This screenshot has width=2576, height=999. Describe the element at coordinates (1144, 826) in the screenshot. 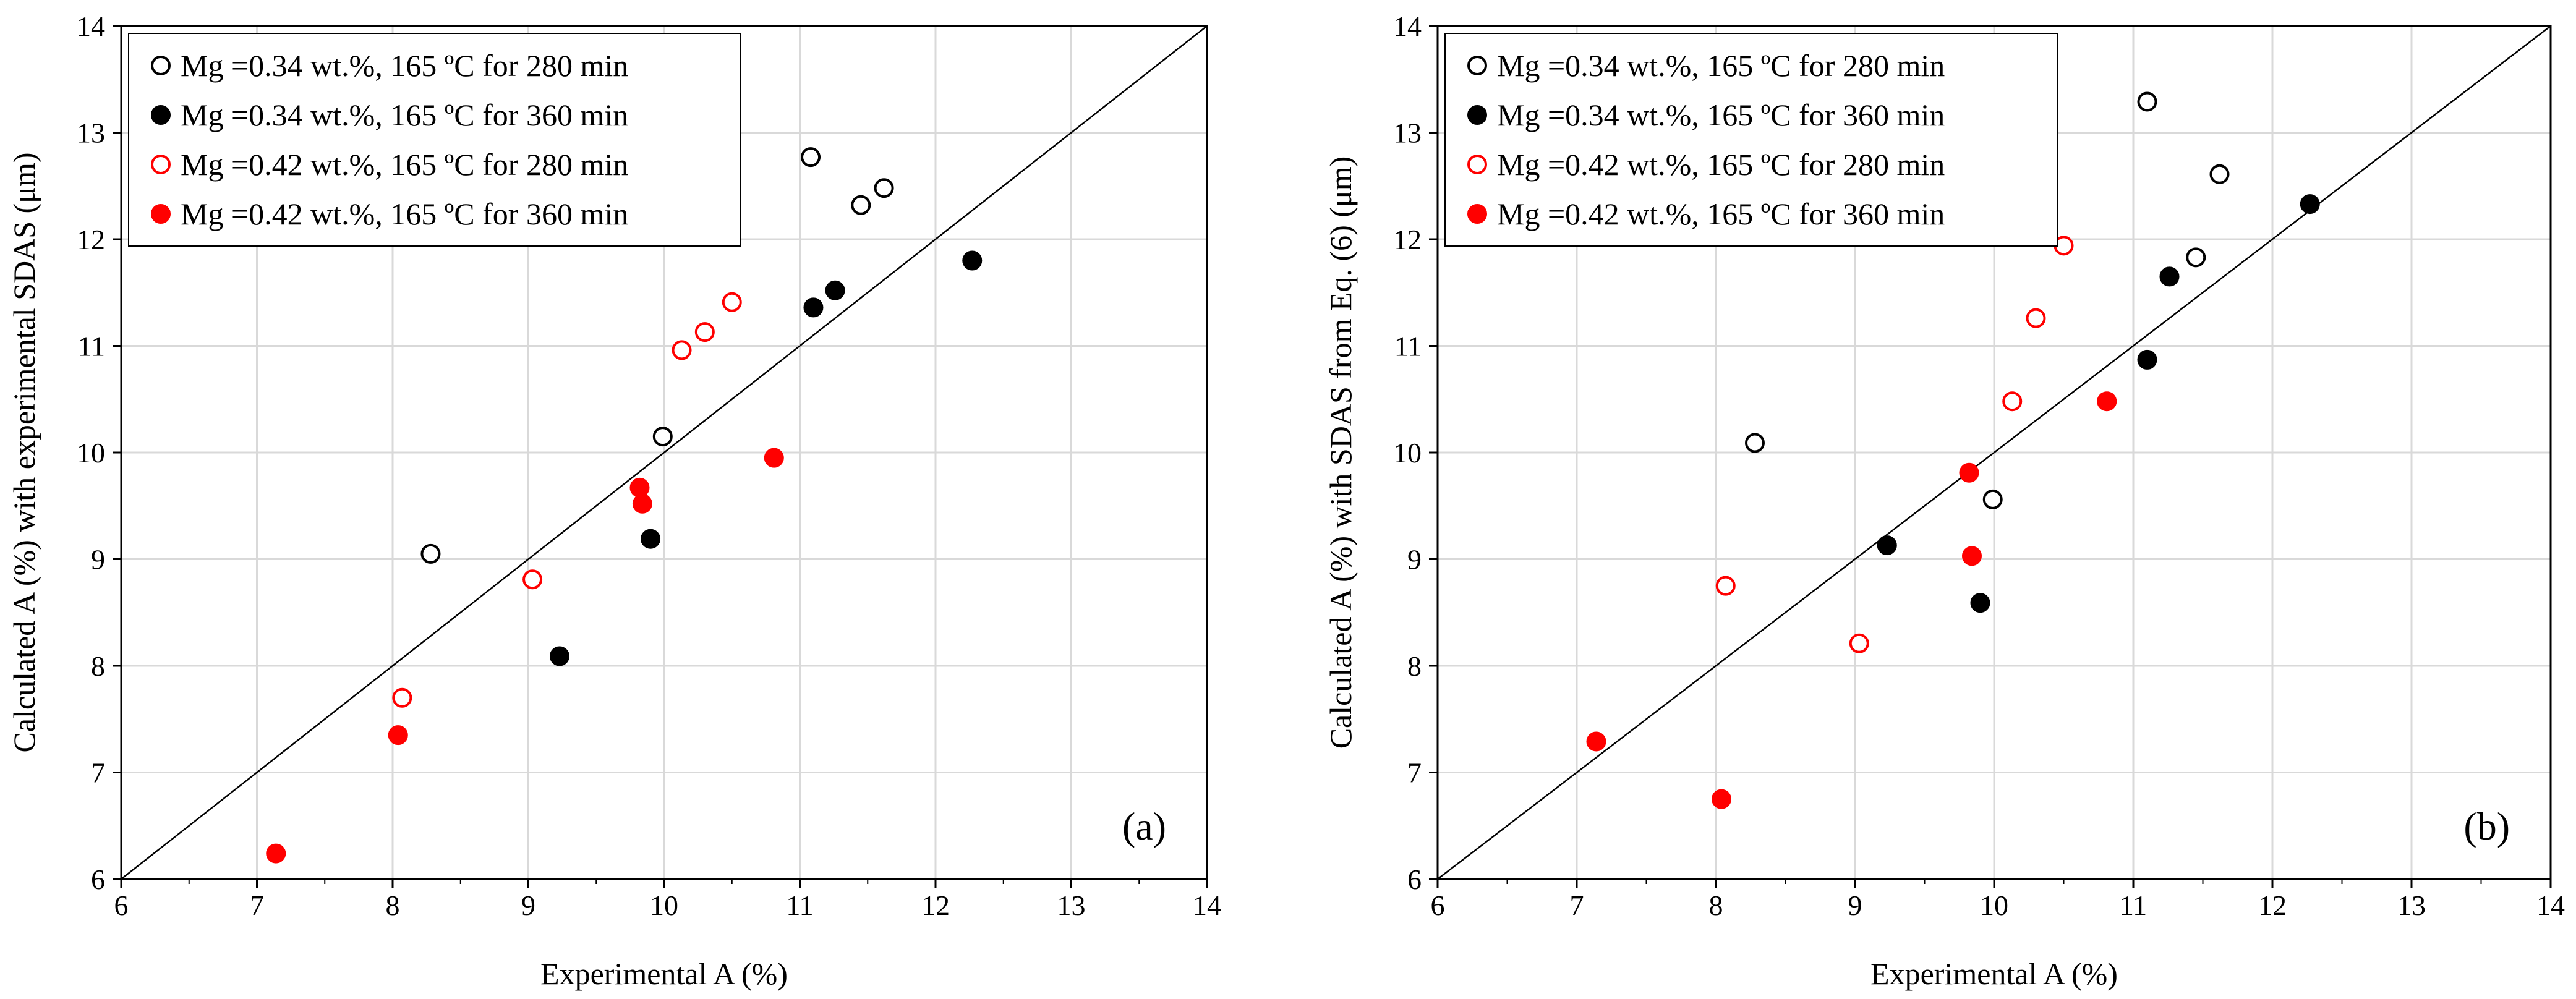

I see `panel-label: (a)` at that location.